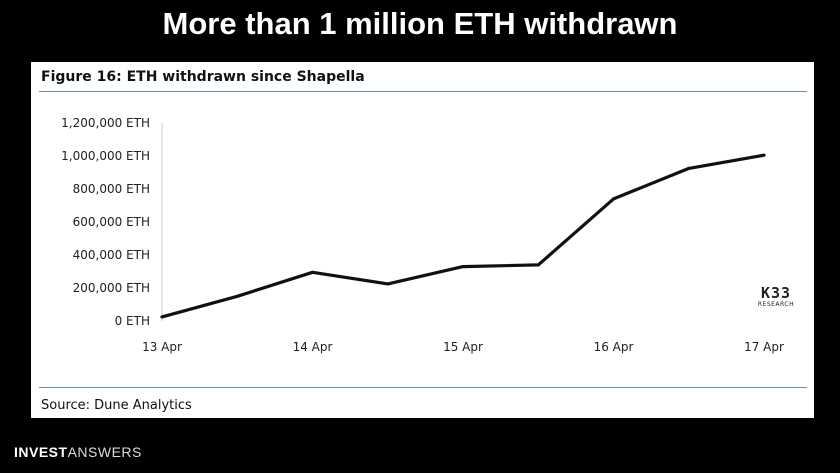  What do you see at coordinates (423, 387) in the screenshot?
I see `bottom-divider` at bounding box center [423, 387].